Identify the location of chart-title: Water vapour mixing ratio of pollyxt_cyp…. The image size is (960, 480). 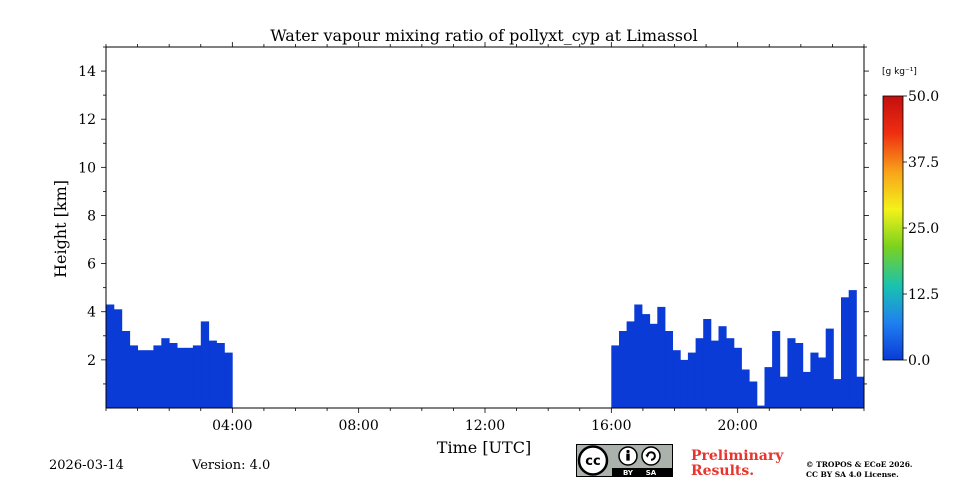
(483, 35).